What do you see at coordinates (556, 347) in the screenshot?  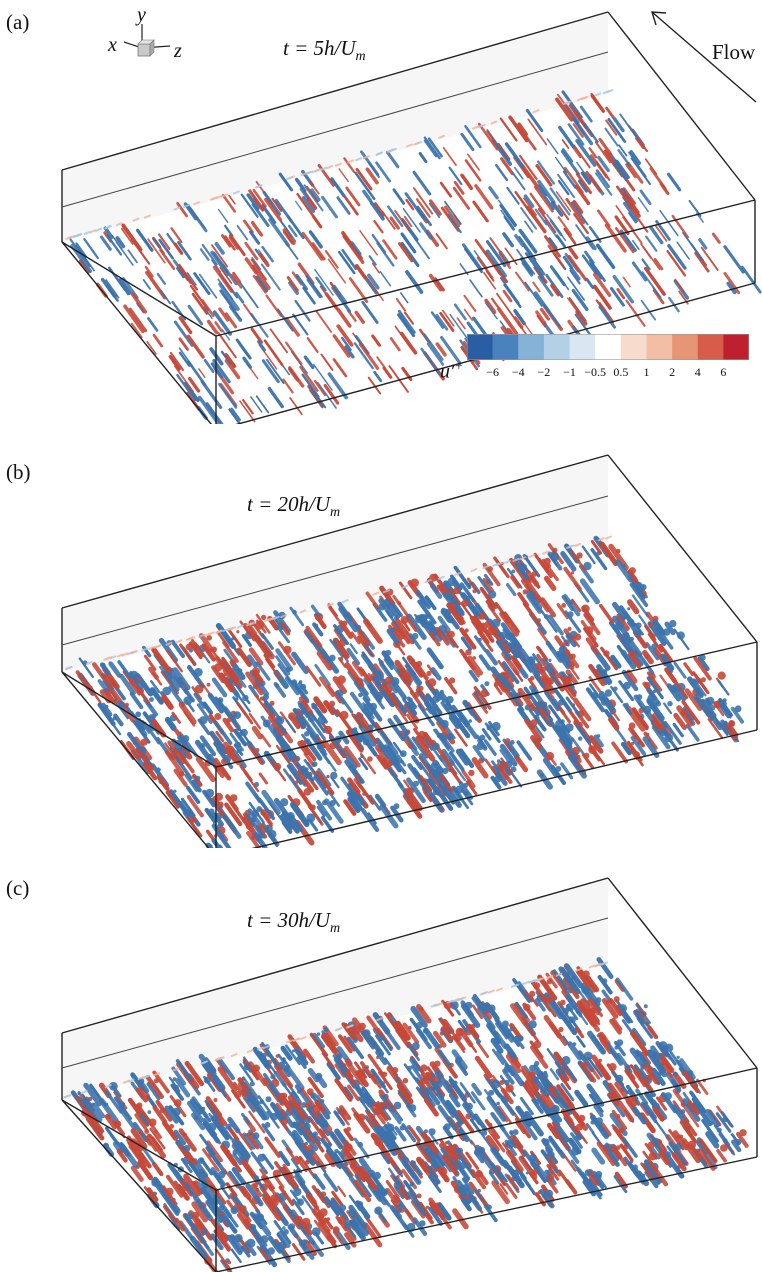 I see `colorbar-swatch` at bounding box center [556, 347].